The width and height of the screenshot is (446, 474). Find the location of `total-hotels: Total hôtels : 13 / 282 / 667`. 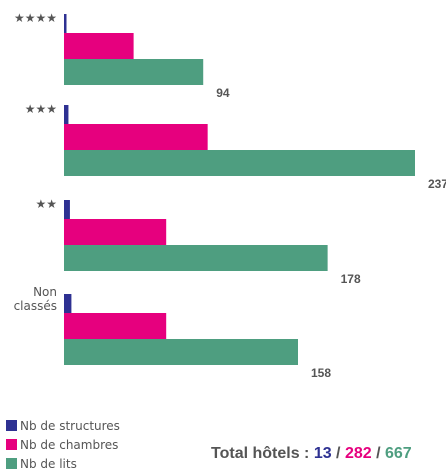

total-hotels: Total hôtels : 13 / 282 / 667 is located at coordinates (311, 454).